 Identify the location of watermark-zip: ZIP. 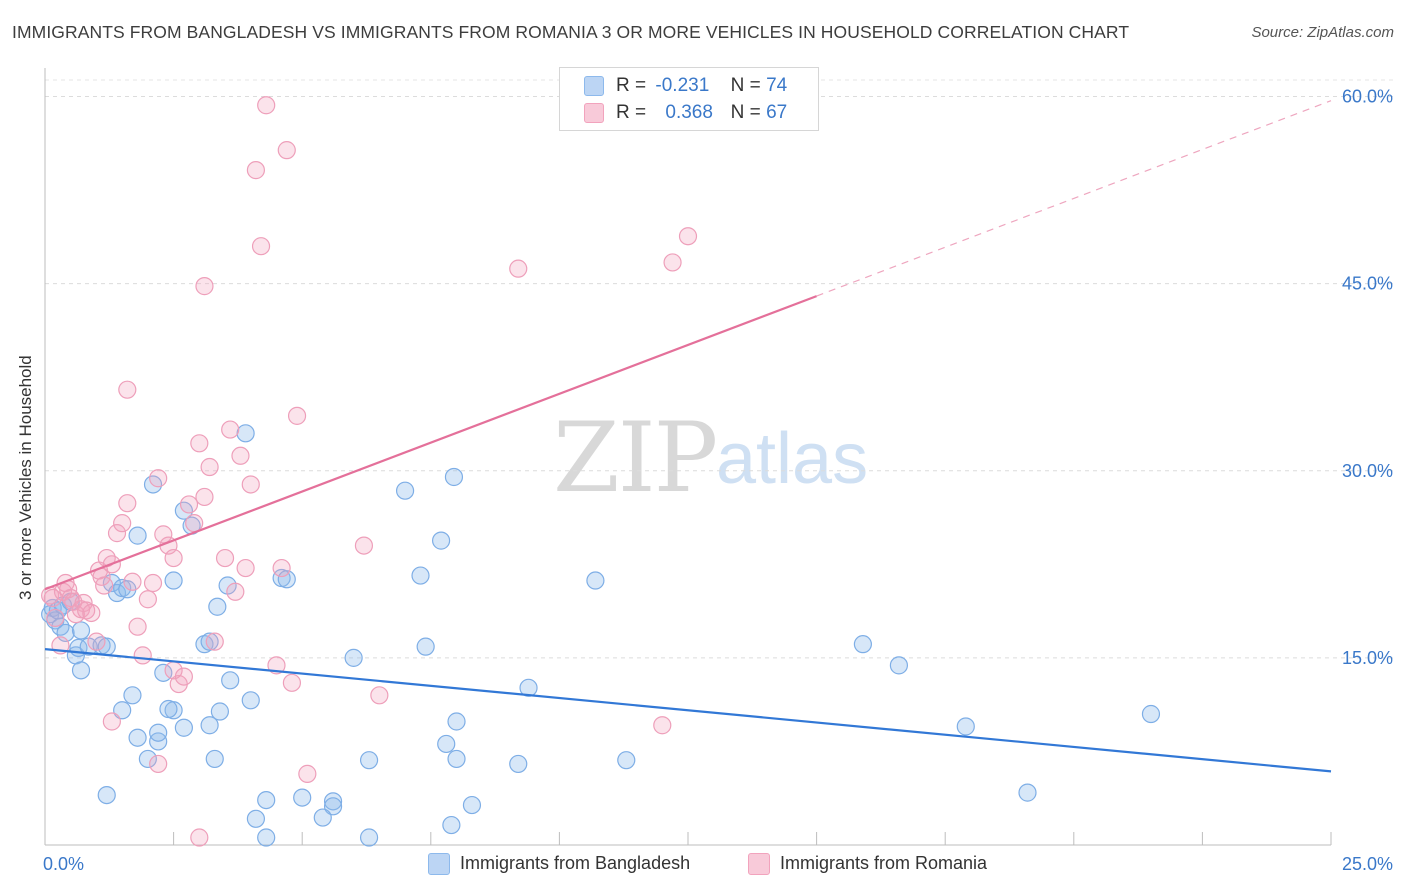
(635, 458).